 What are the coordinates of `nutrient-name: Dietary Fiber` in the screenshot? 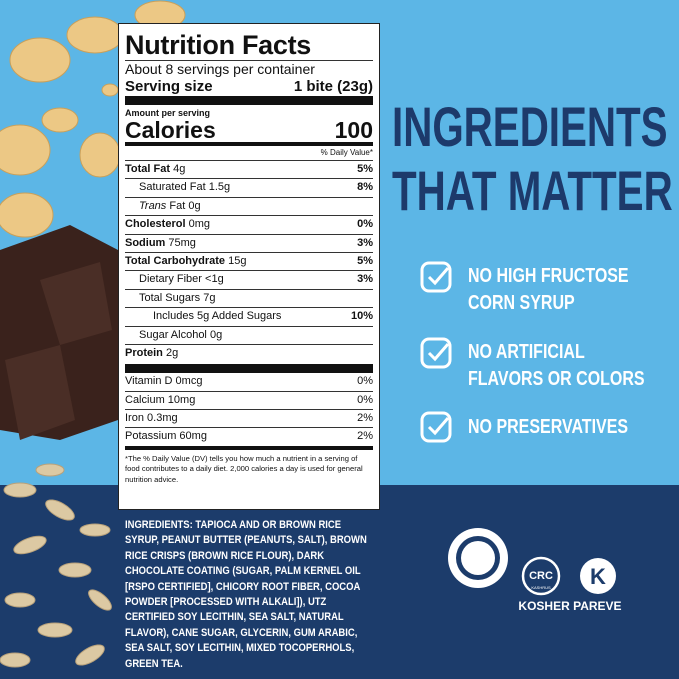 It's located at (170, 279).